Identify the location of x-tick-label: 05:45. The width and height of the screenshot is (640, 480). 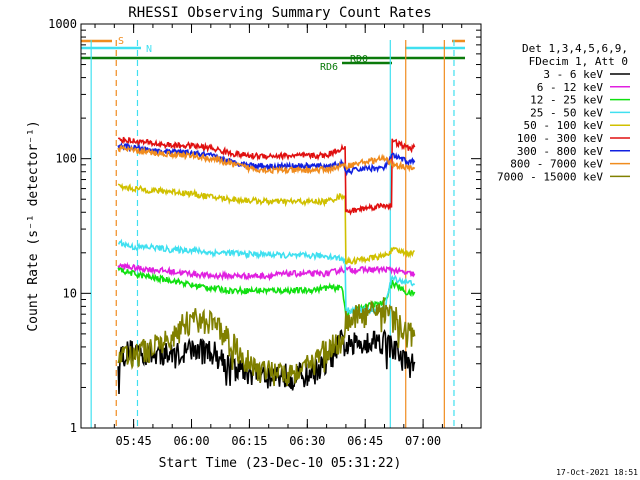
(134, 441).